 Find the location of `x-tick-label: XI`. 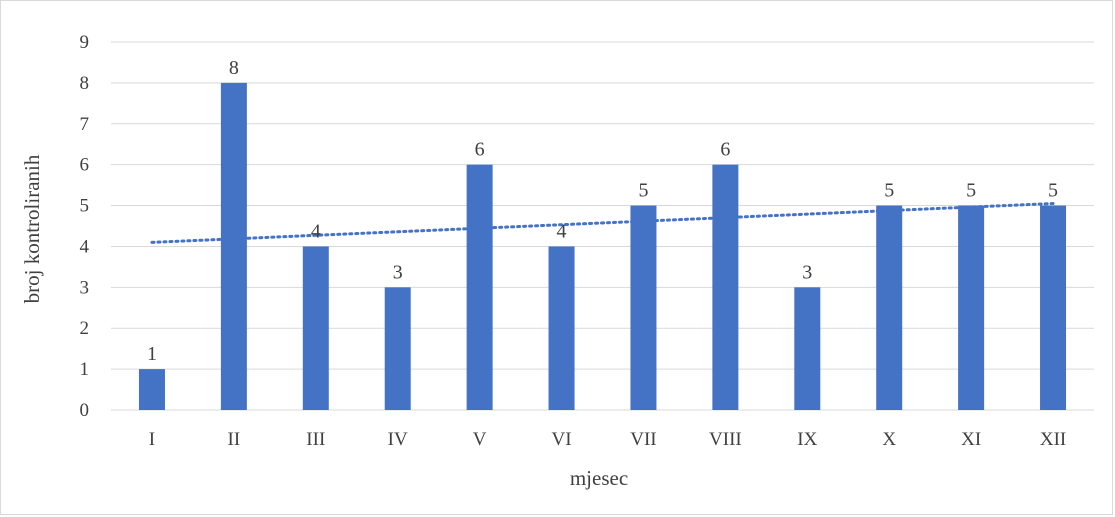

x-tick-label: XI is located at coordinates (971, 439).